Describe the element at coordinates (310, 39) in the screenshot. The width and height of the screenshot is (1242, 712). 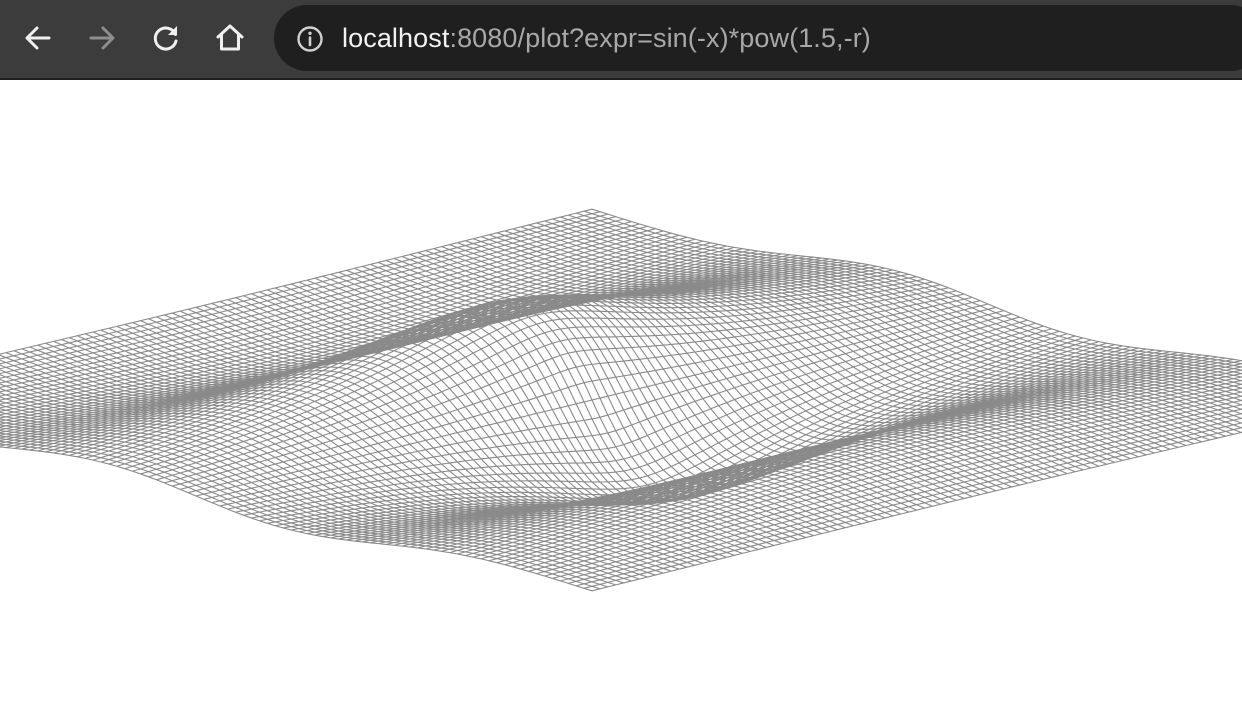
I see `info-icon` at that location.